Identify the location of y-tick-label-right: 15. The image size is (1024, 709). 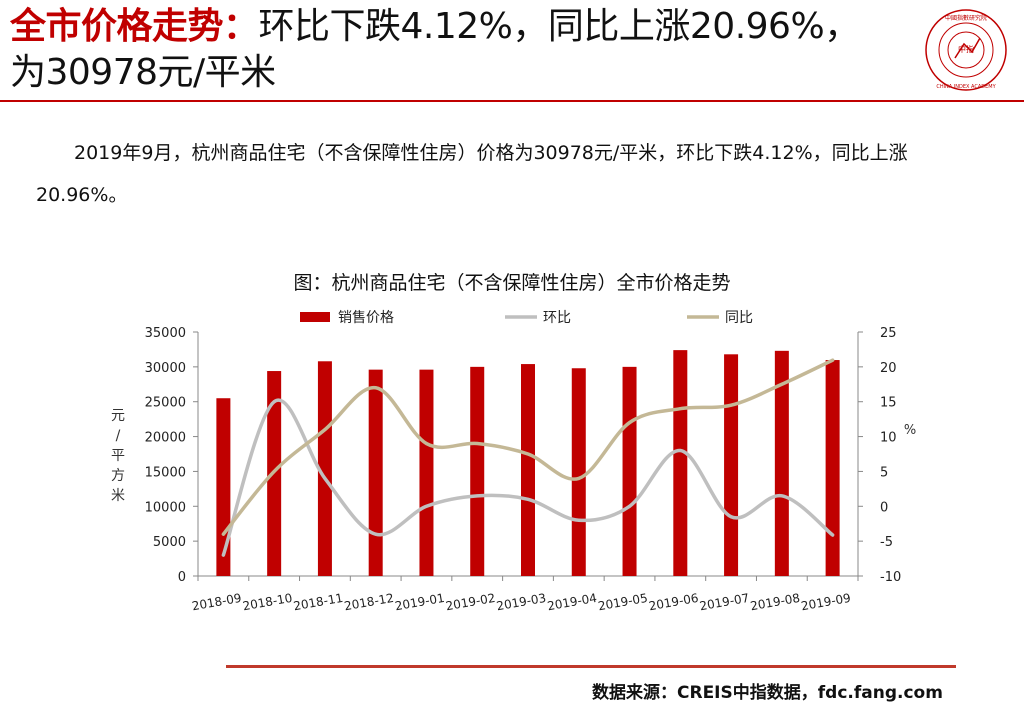
(888, 403).